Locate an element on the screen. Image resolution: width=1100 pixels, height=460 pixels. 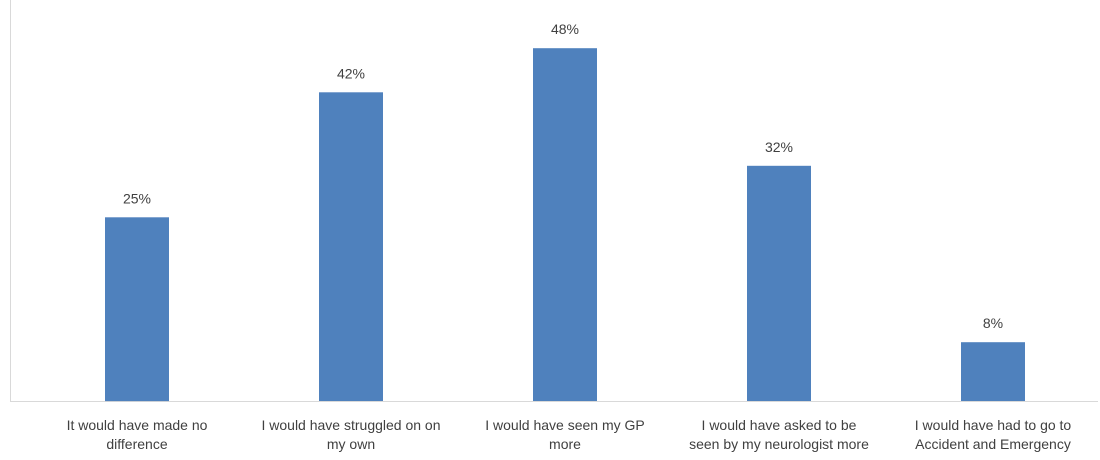
category-label-line: I would have seen my GP is located at coordinates (565, 425).